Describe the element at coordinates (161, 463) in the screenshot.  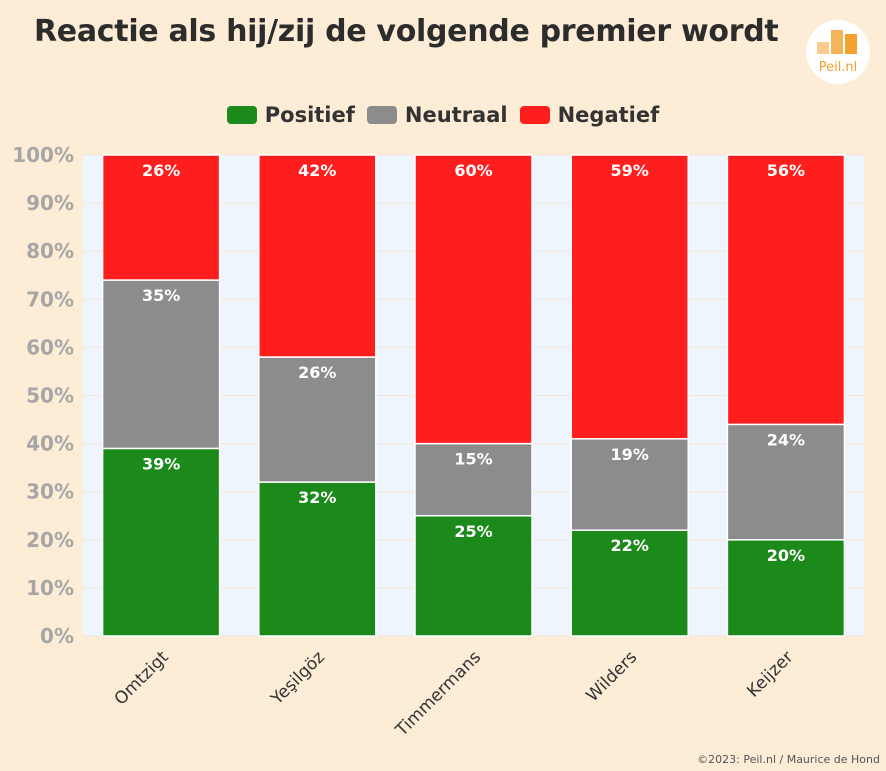
I see `data-label: 39%` at that location.